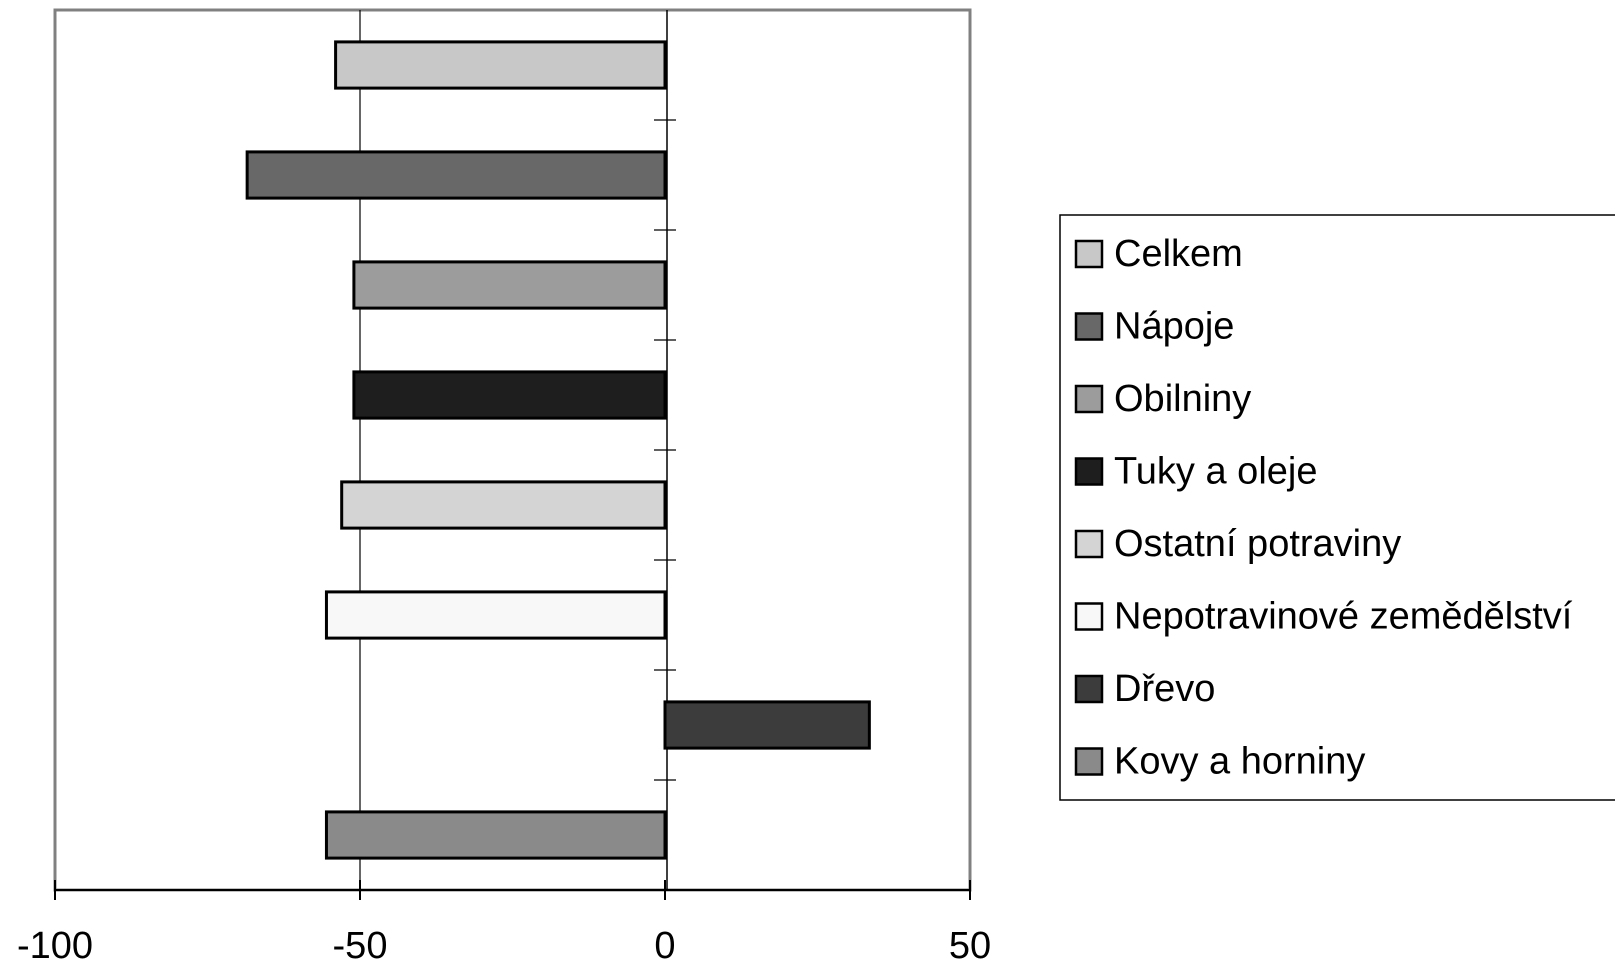 The width and height of the screenshot is (1615, 965). What do you see at coordinates (360, 945) in the screenshot?
I see `x-tick-label-1: -50` at bounding box center [360, 945].